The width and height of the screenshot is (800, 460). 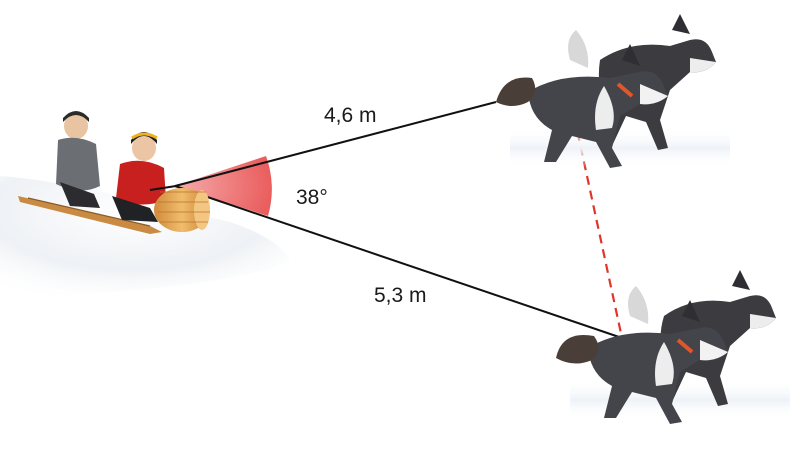 What do you see at coordinates (223, 186) in the screenshot?
I see `angle-sector` at bounding box center [223, 186].